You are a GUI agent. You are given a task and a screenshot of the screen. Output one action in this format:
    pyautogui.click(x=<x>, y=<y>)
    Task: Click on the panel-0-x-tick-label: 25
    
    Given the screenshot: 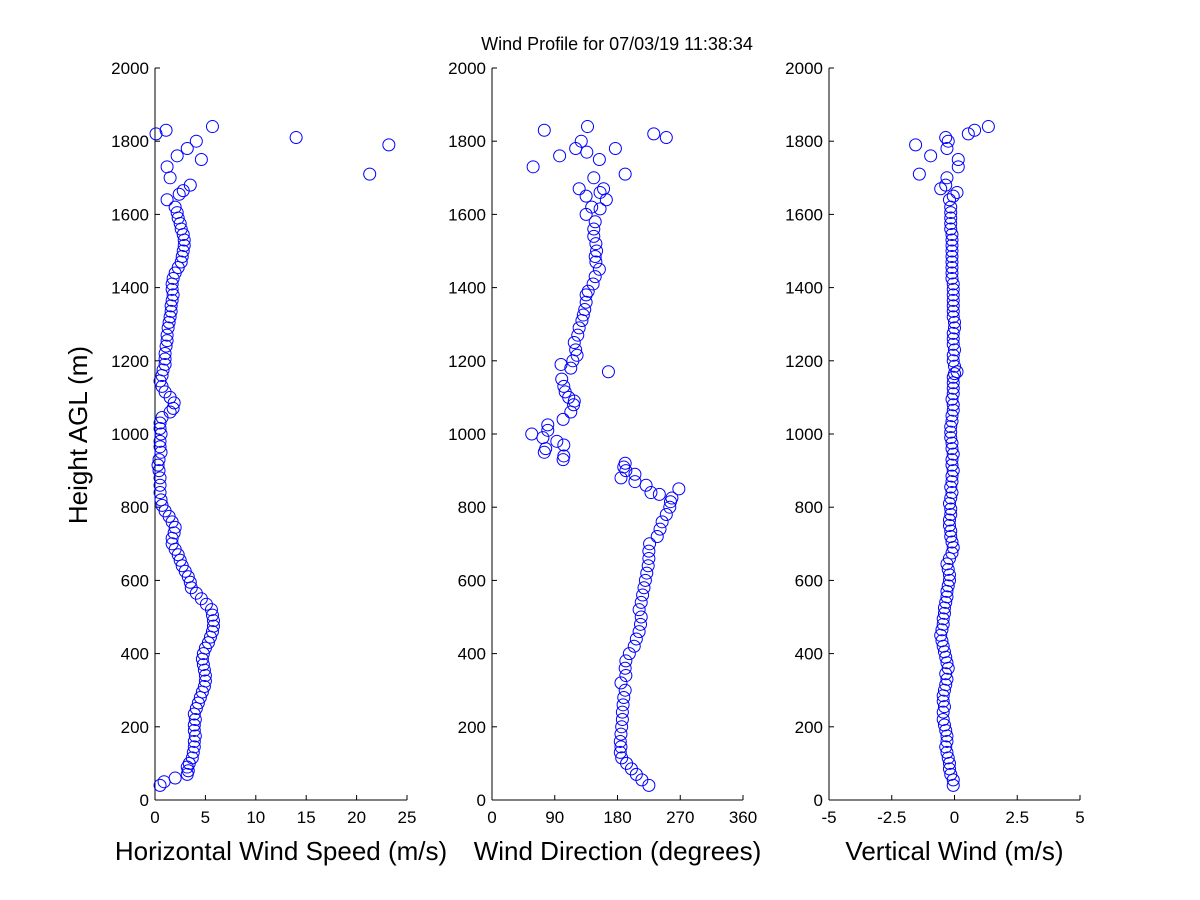 What is the action you would take?
    pyautogui.click(x=407, y=817)
    